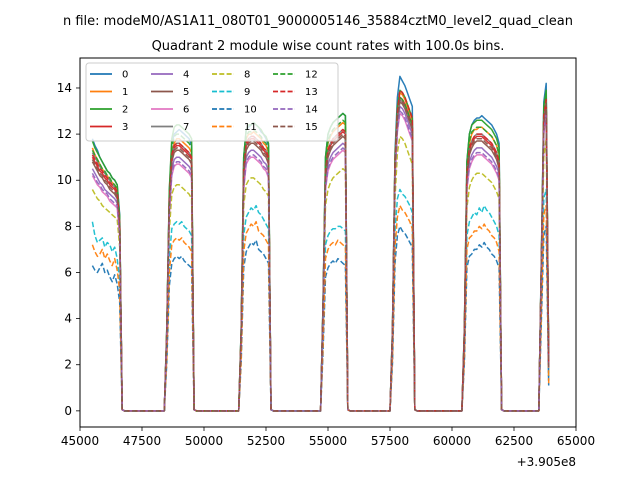 This screenshot has height=480, width=640. What do you see at coordinates (125, 75) in the screenshot?
I see `legend-label-0: 0` at bounding box center [125, 75].